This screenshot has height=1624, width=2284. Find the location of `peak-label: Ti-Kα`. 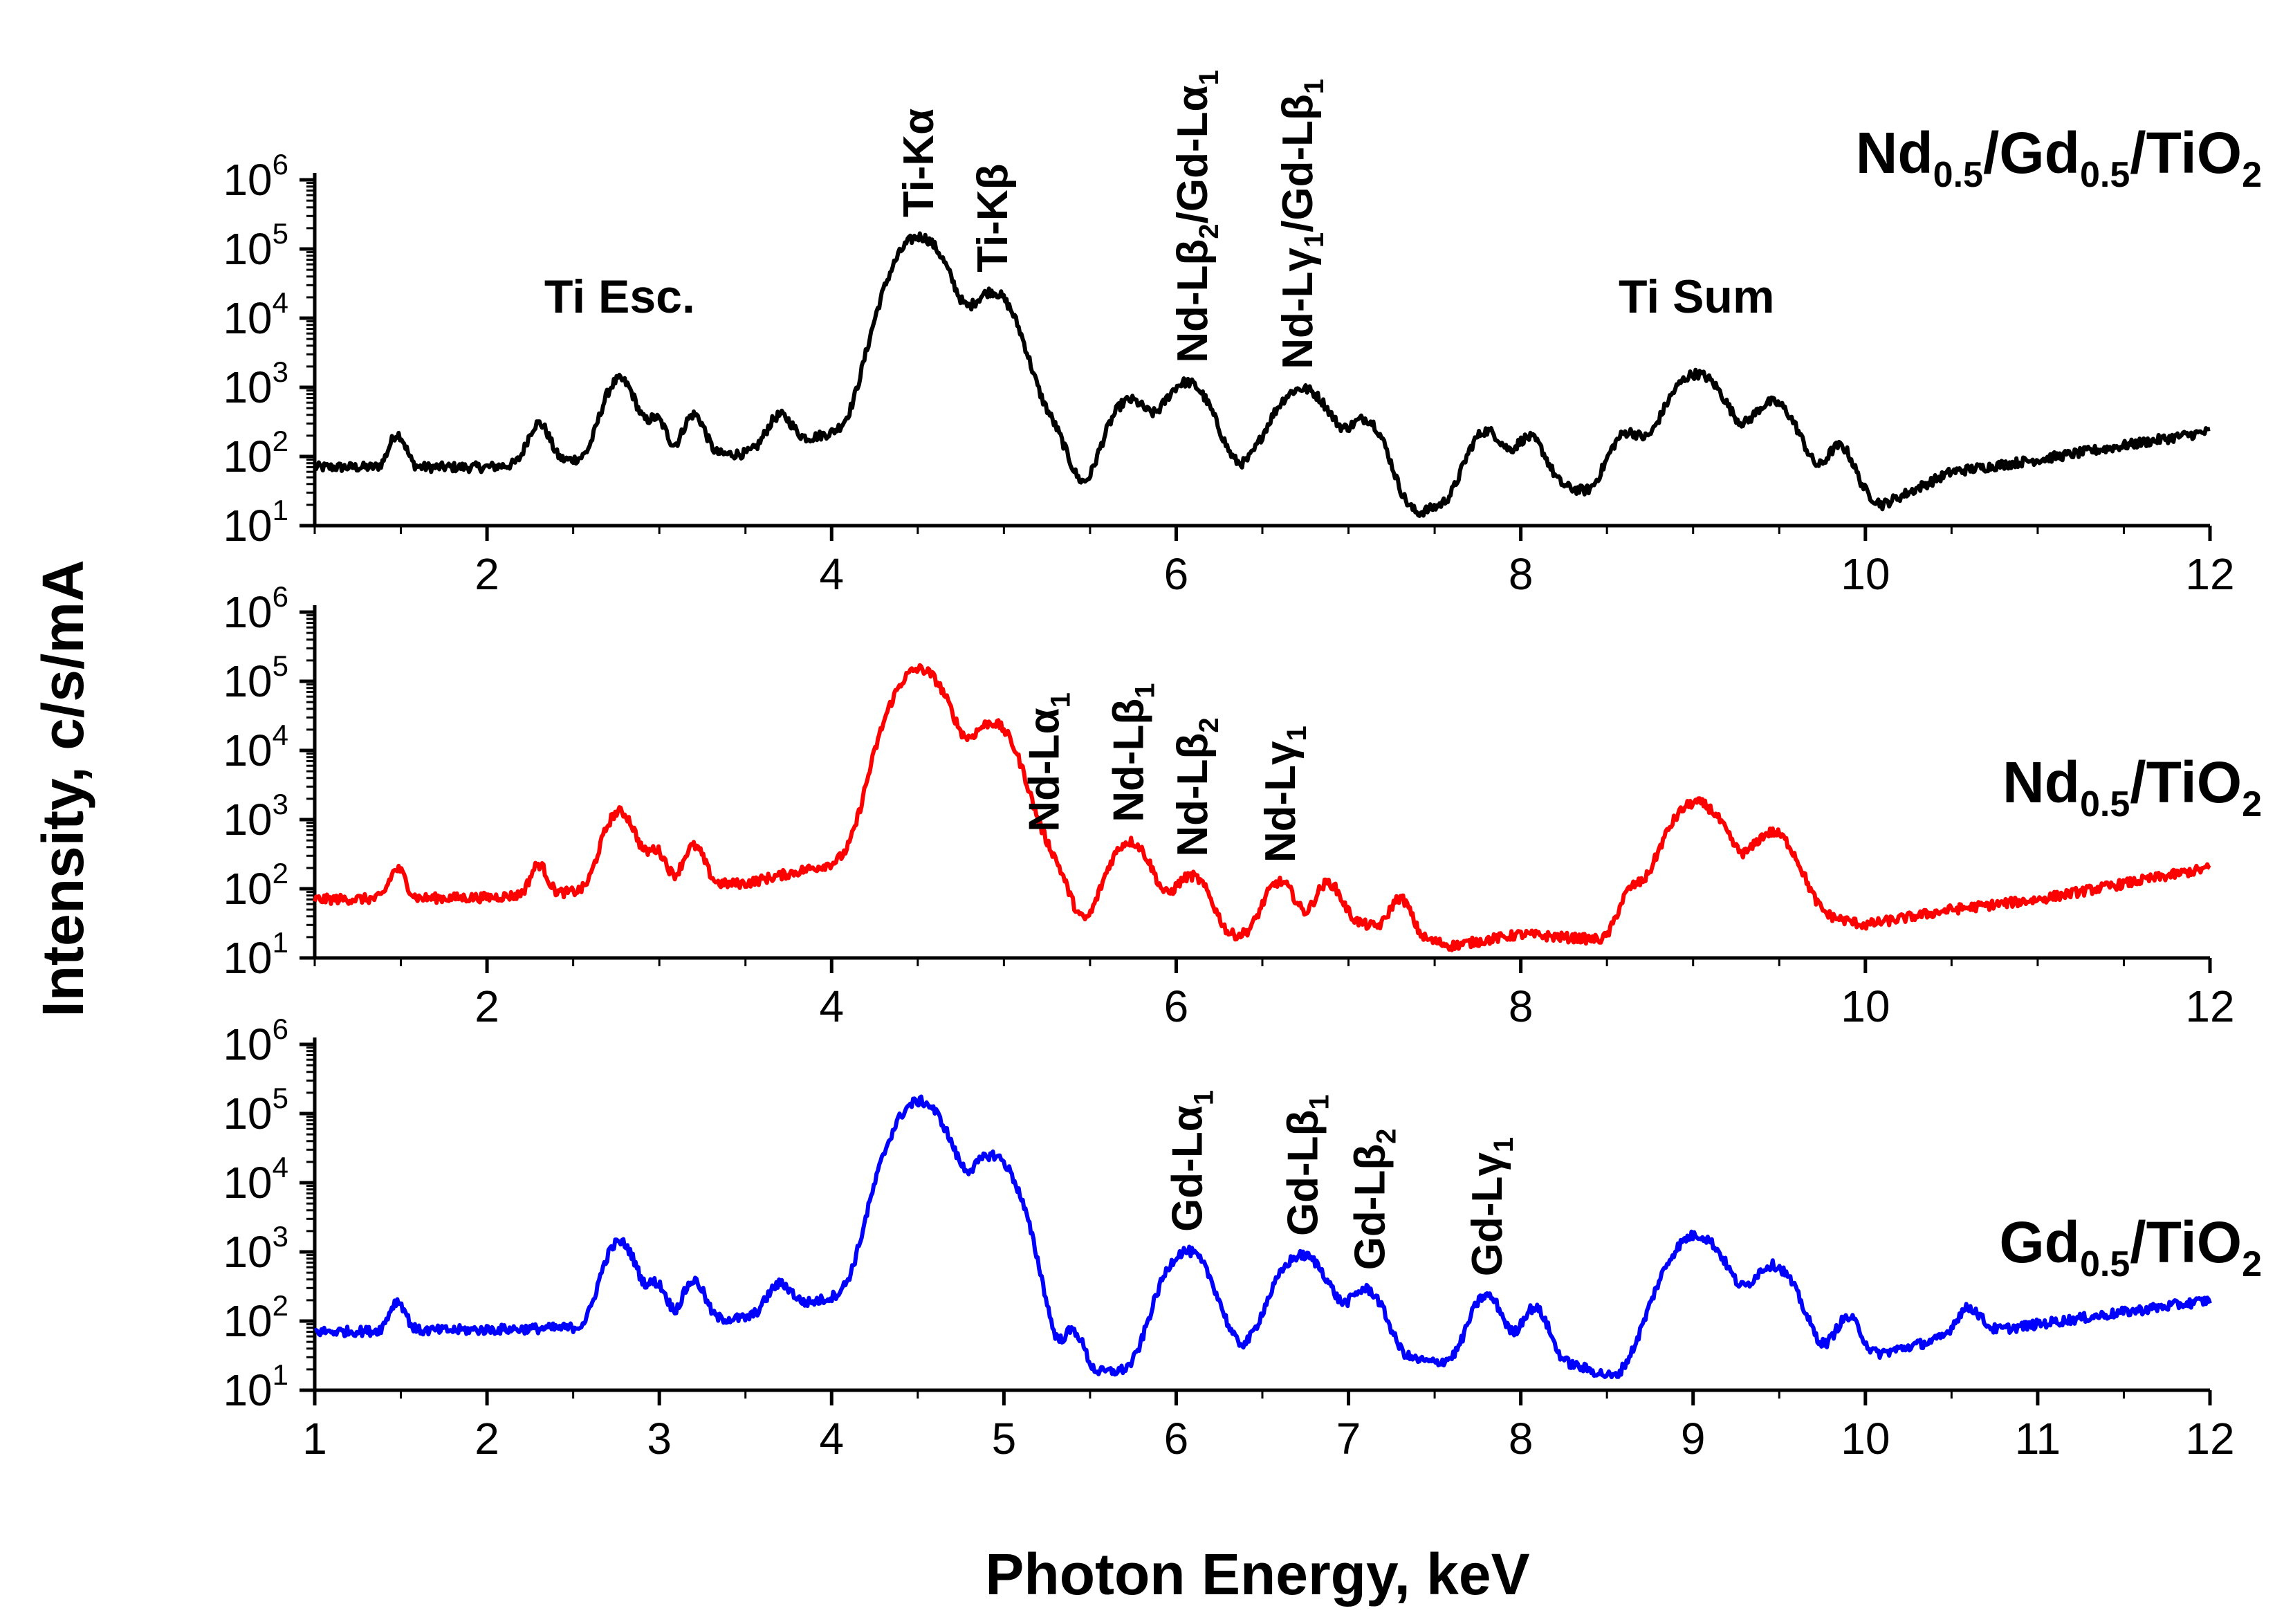

peak-label: Ti-Kα is located at coordinates (919, 163).